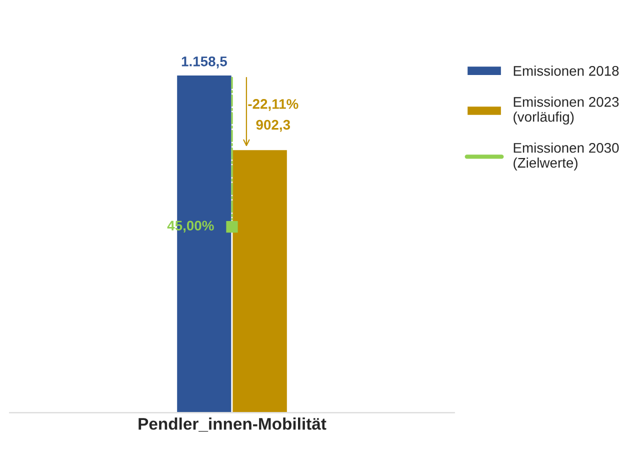 This screenshot has width=640, height=456. Describe the element at coordinates (273, 105) in the screenshot. I see `annotation: -22,11%` at that location.